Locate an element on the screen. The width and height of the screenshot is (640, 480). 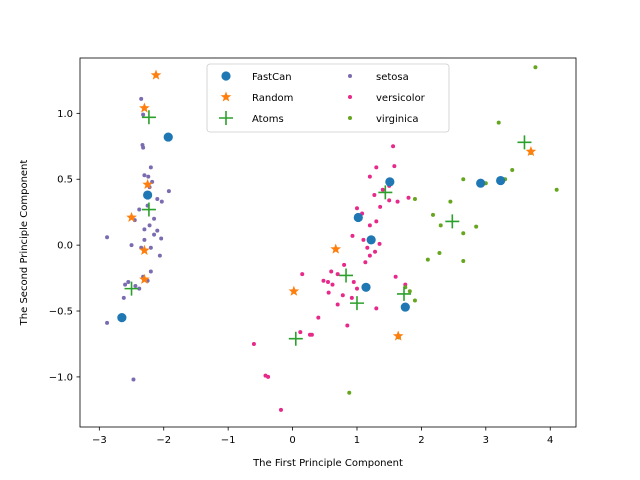
x-axis-ticks: −3 −2 −1 0 1 2 3 4 is located at coordinates (322, 436).